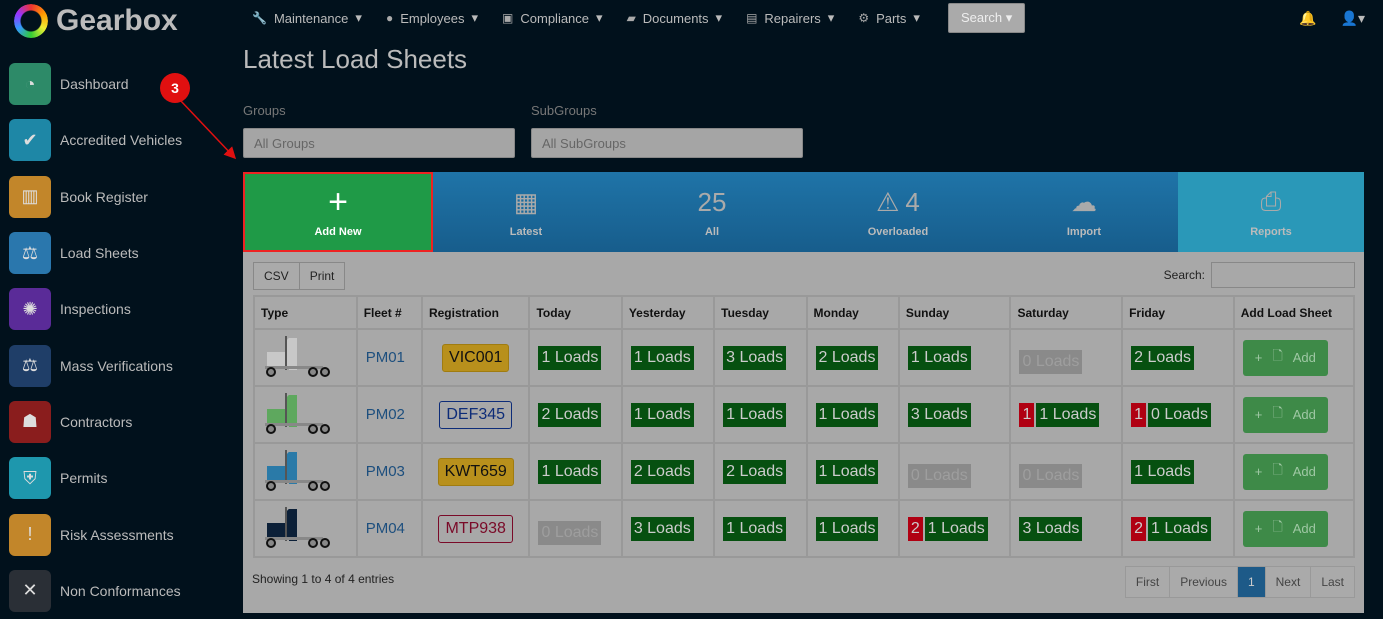 This screenshot has height=619, width=1383. Describe the element at coordinates (1084, 212) in the screenshot. I see `import-tile: ☁ Import` at that location.